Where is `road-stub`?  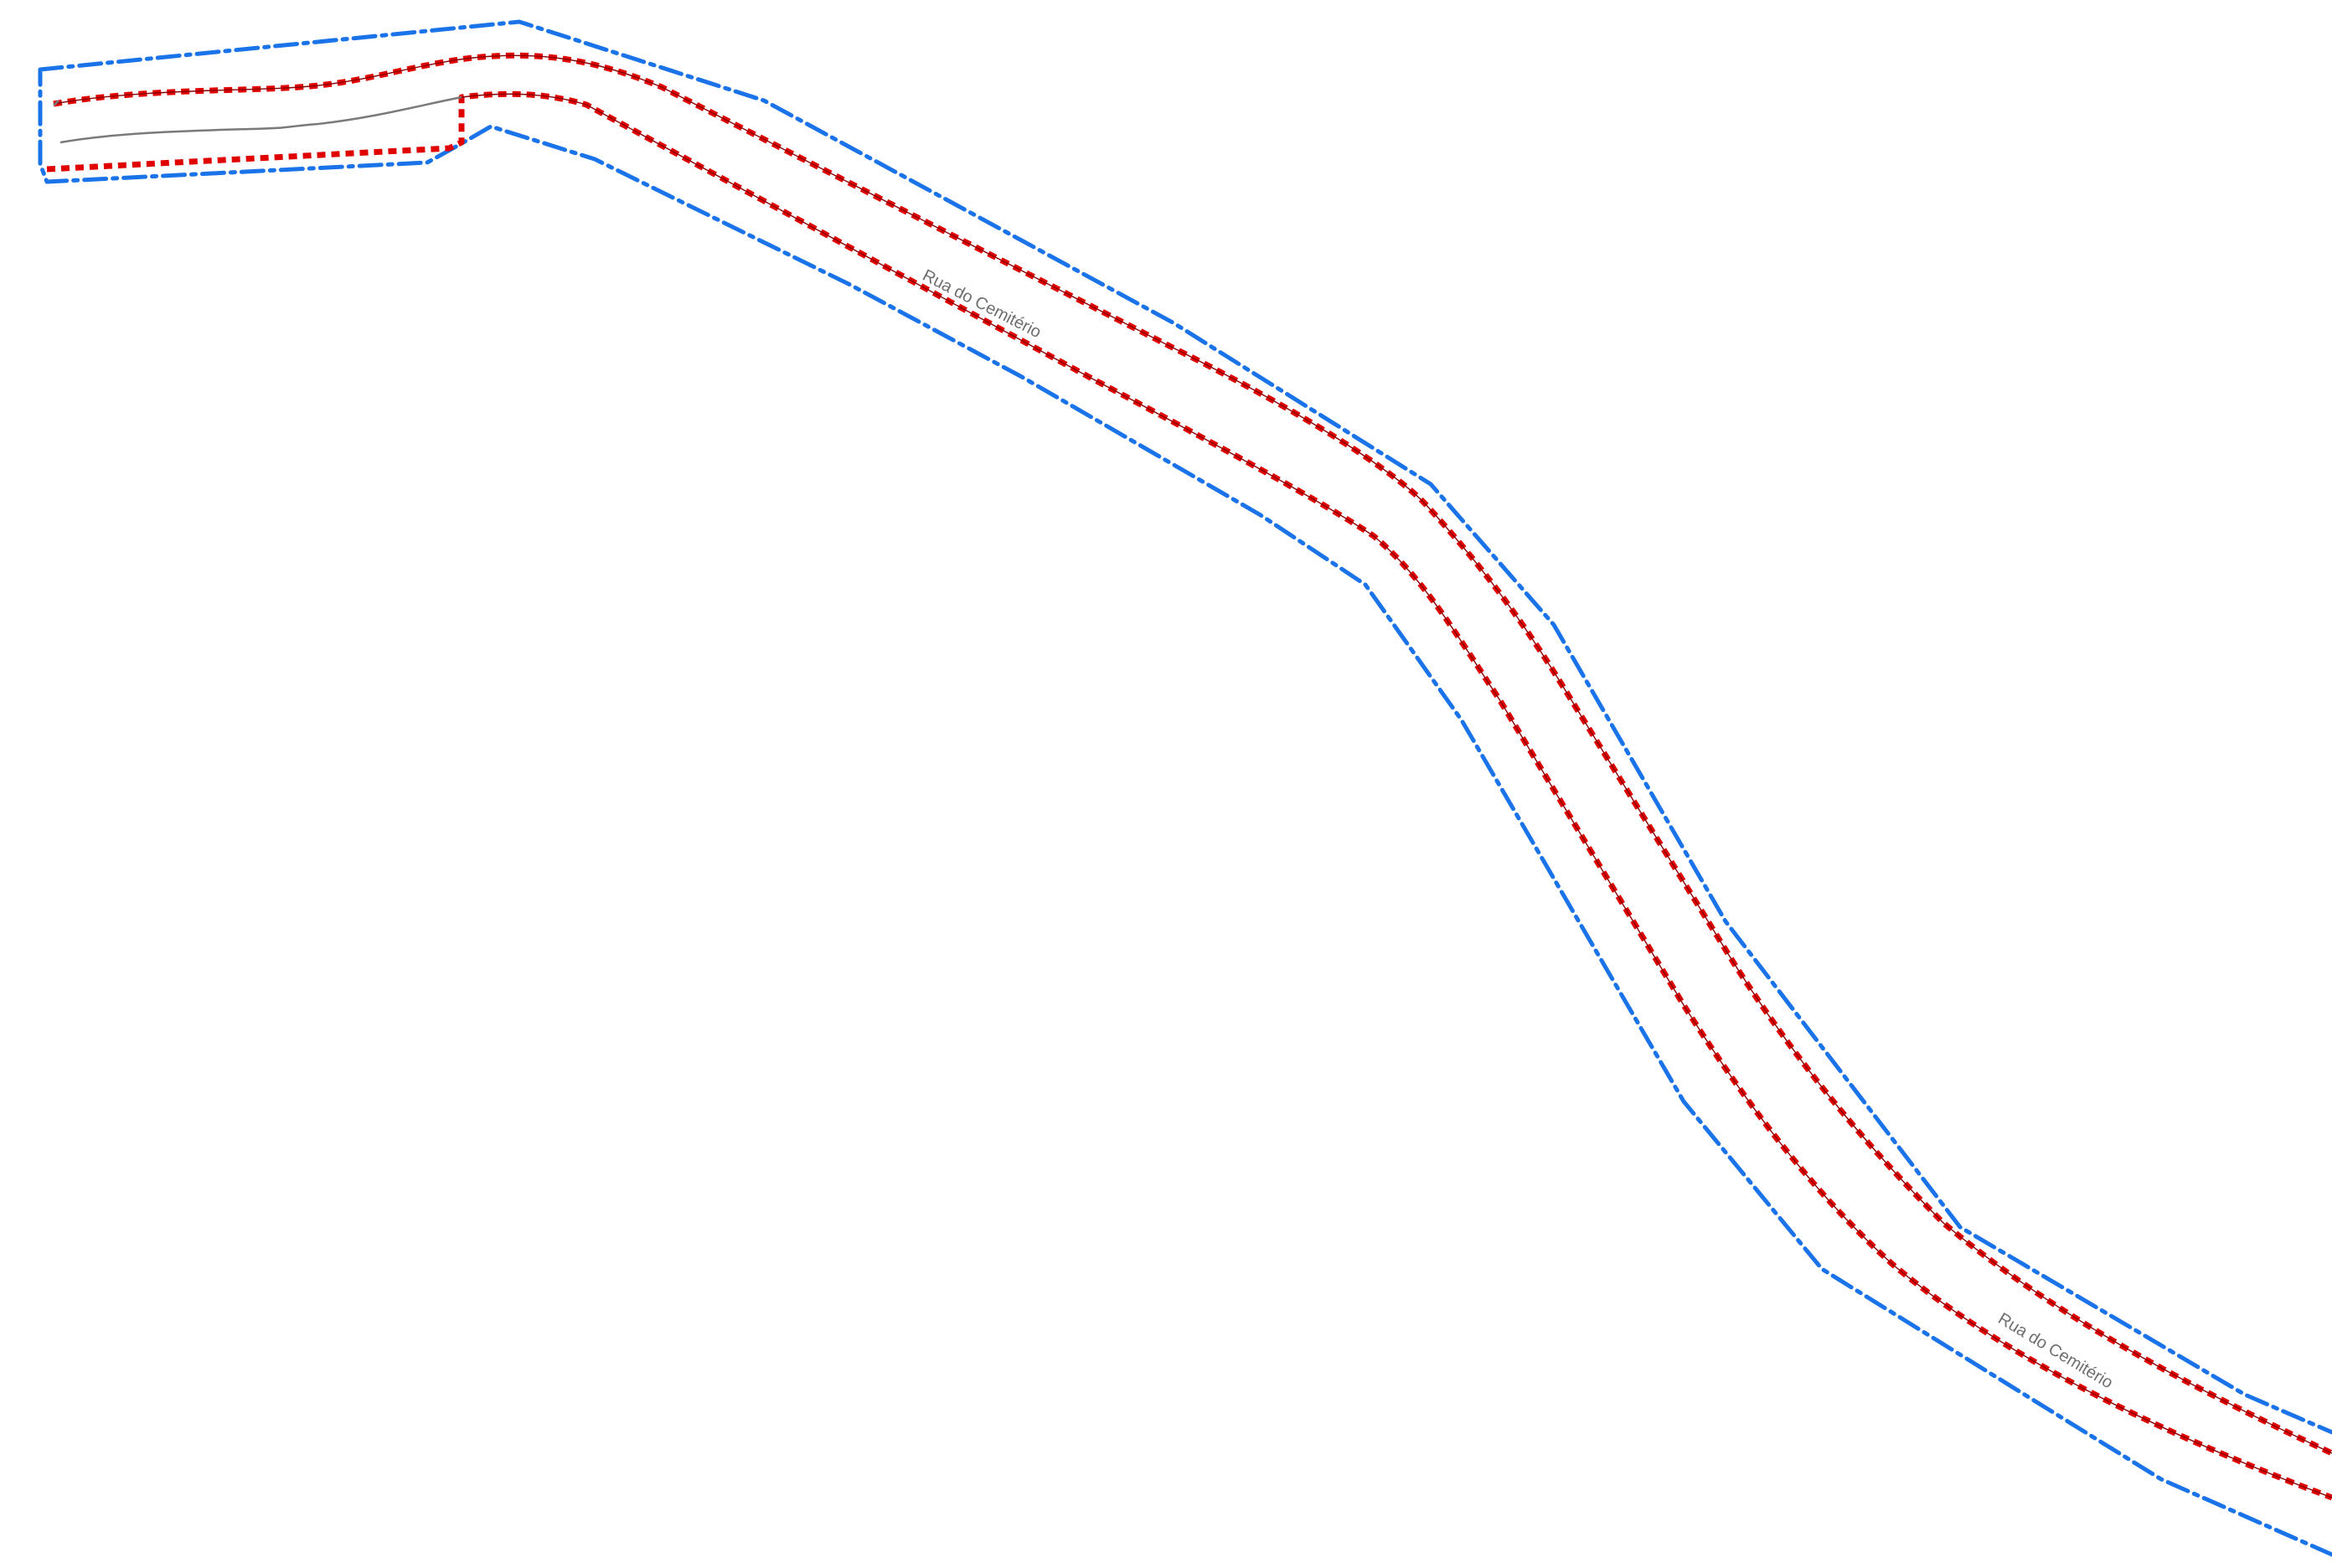 road-stub is located at coordinates (56, 103).